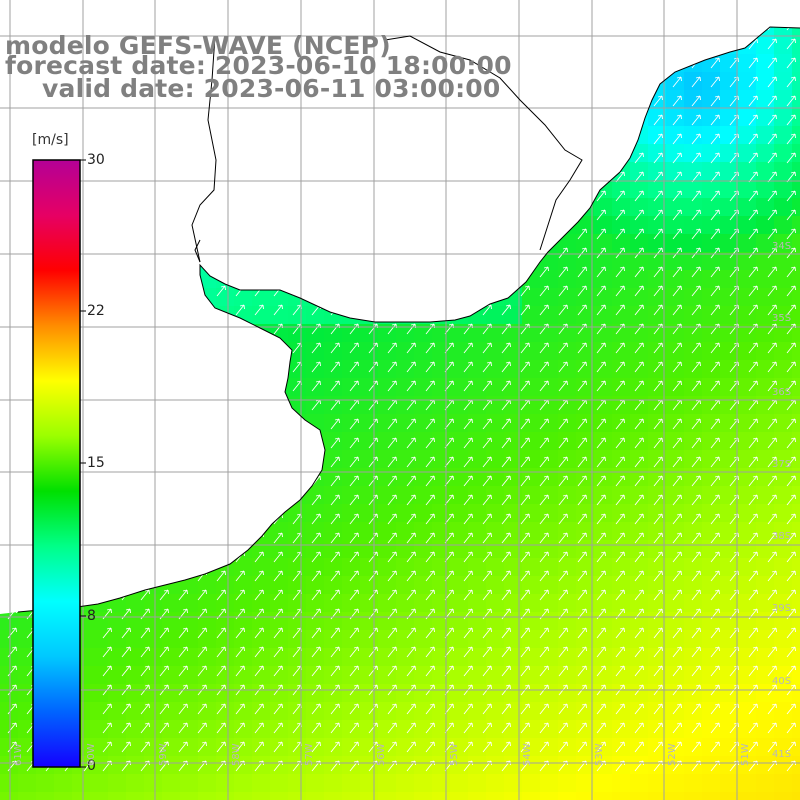 The height and width of the screenshot is (800, 800). Describe the element at coordinates (271, 88) in the screenshot. I see `valid-date-line: valid date: 2023-06-11 03:00:00` at that location.